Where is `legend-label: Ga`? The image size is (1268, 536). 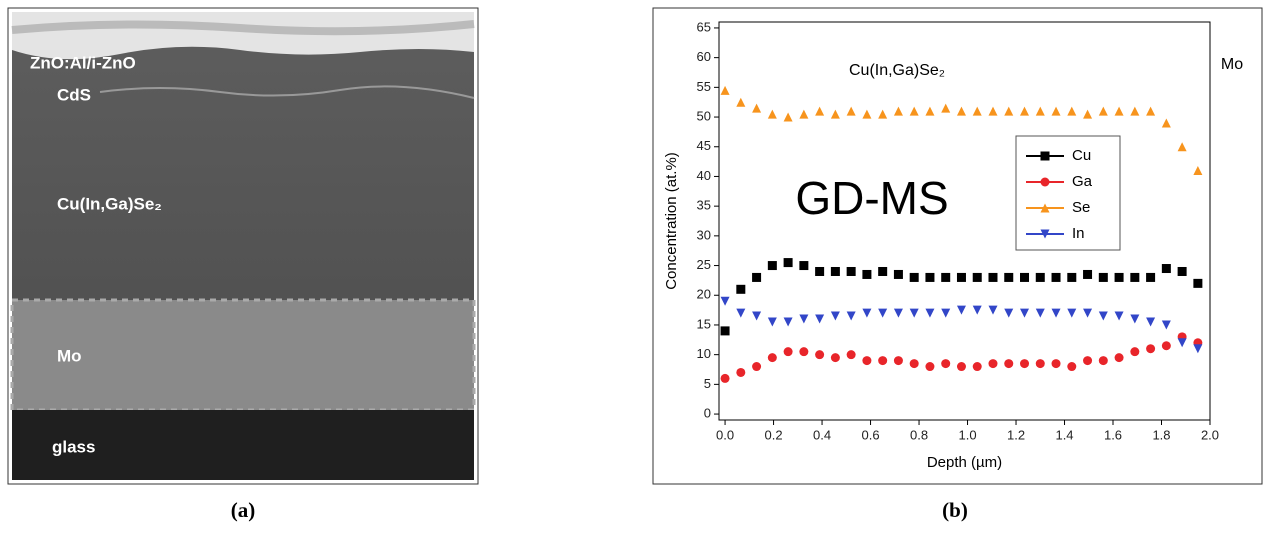
legend-label: Ga is located at coordinates (1082, 181).